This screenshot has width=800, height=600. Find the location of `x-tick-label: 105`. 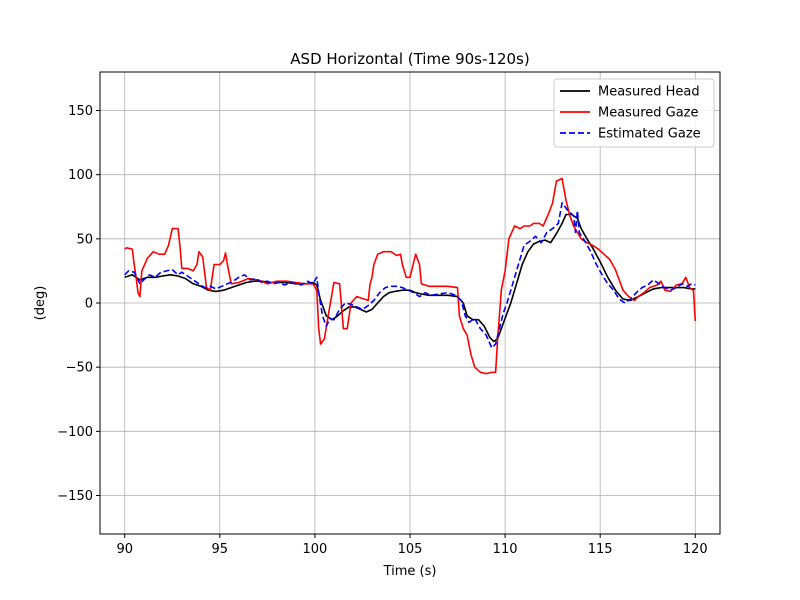

x-tick-label: 105 is located at coordinates (410, 549).